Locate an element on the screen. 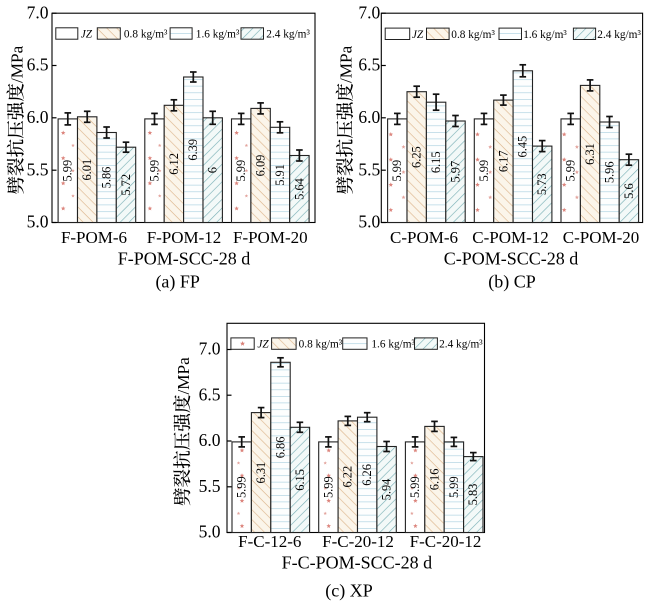 The width and height of the screenshot is (650, 610). svg-text: 6.39 is located at coordinates (193, 150).